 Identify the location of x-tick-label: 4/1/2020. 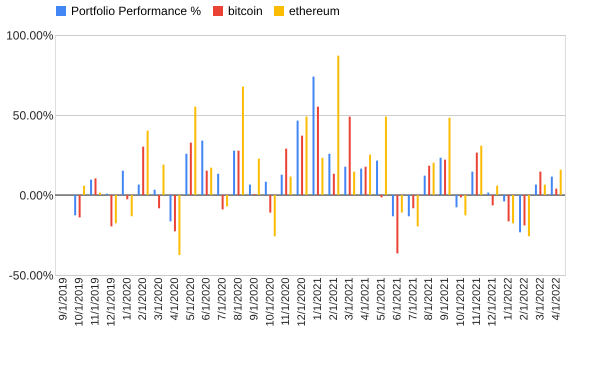
(174, 299).